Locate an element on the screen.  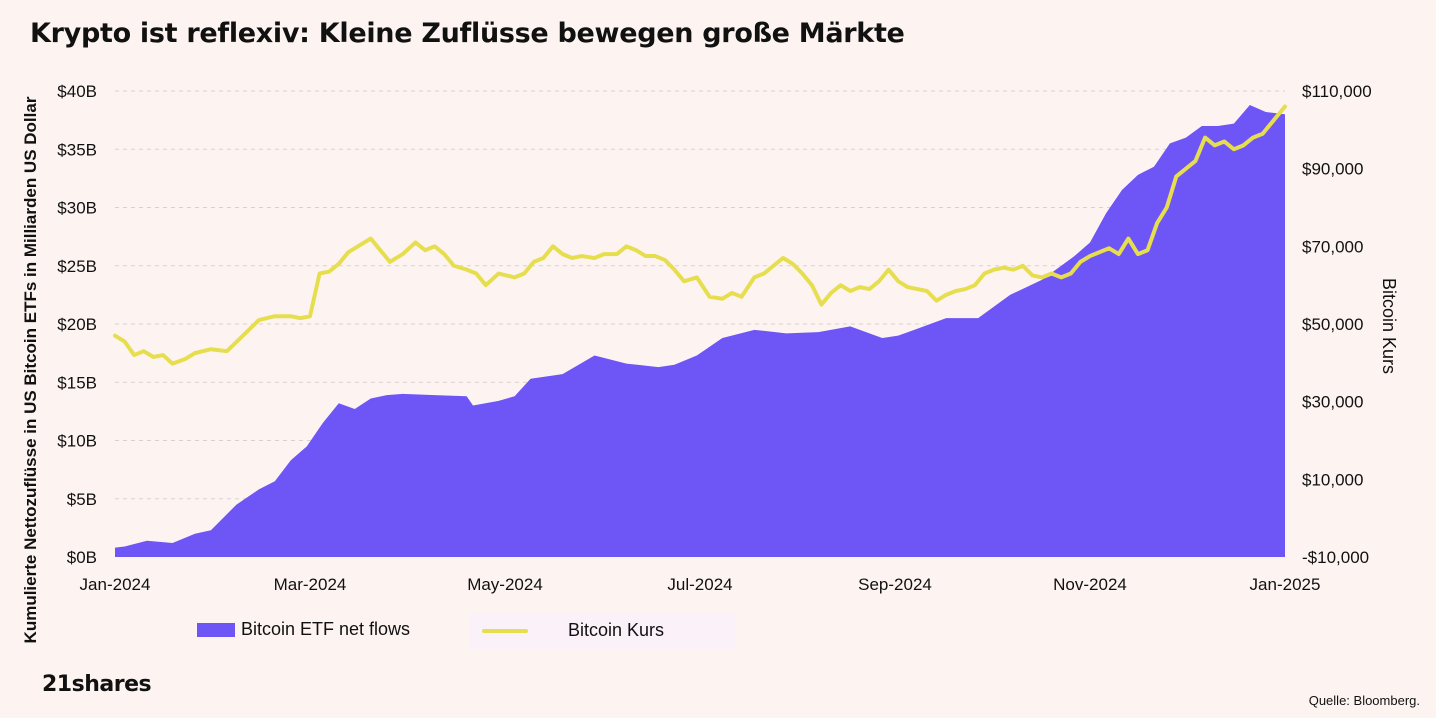
y-right-tick-label: $10,000 is located at coordinates (1332, 479).